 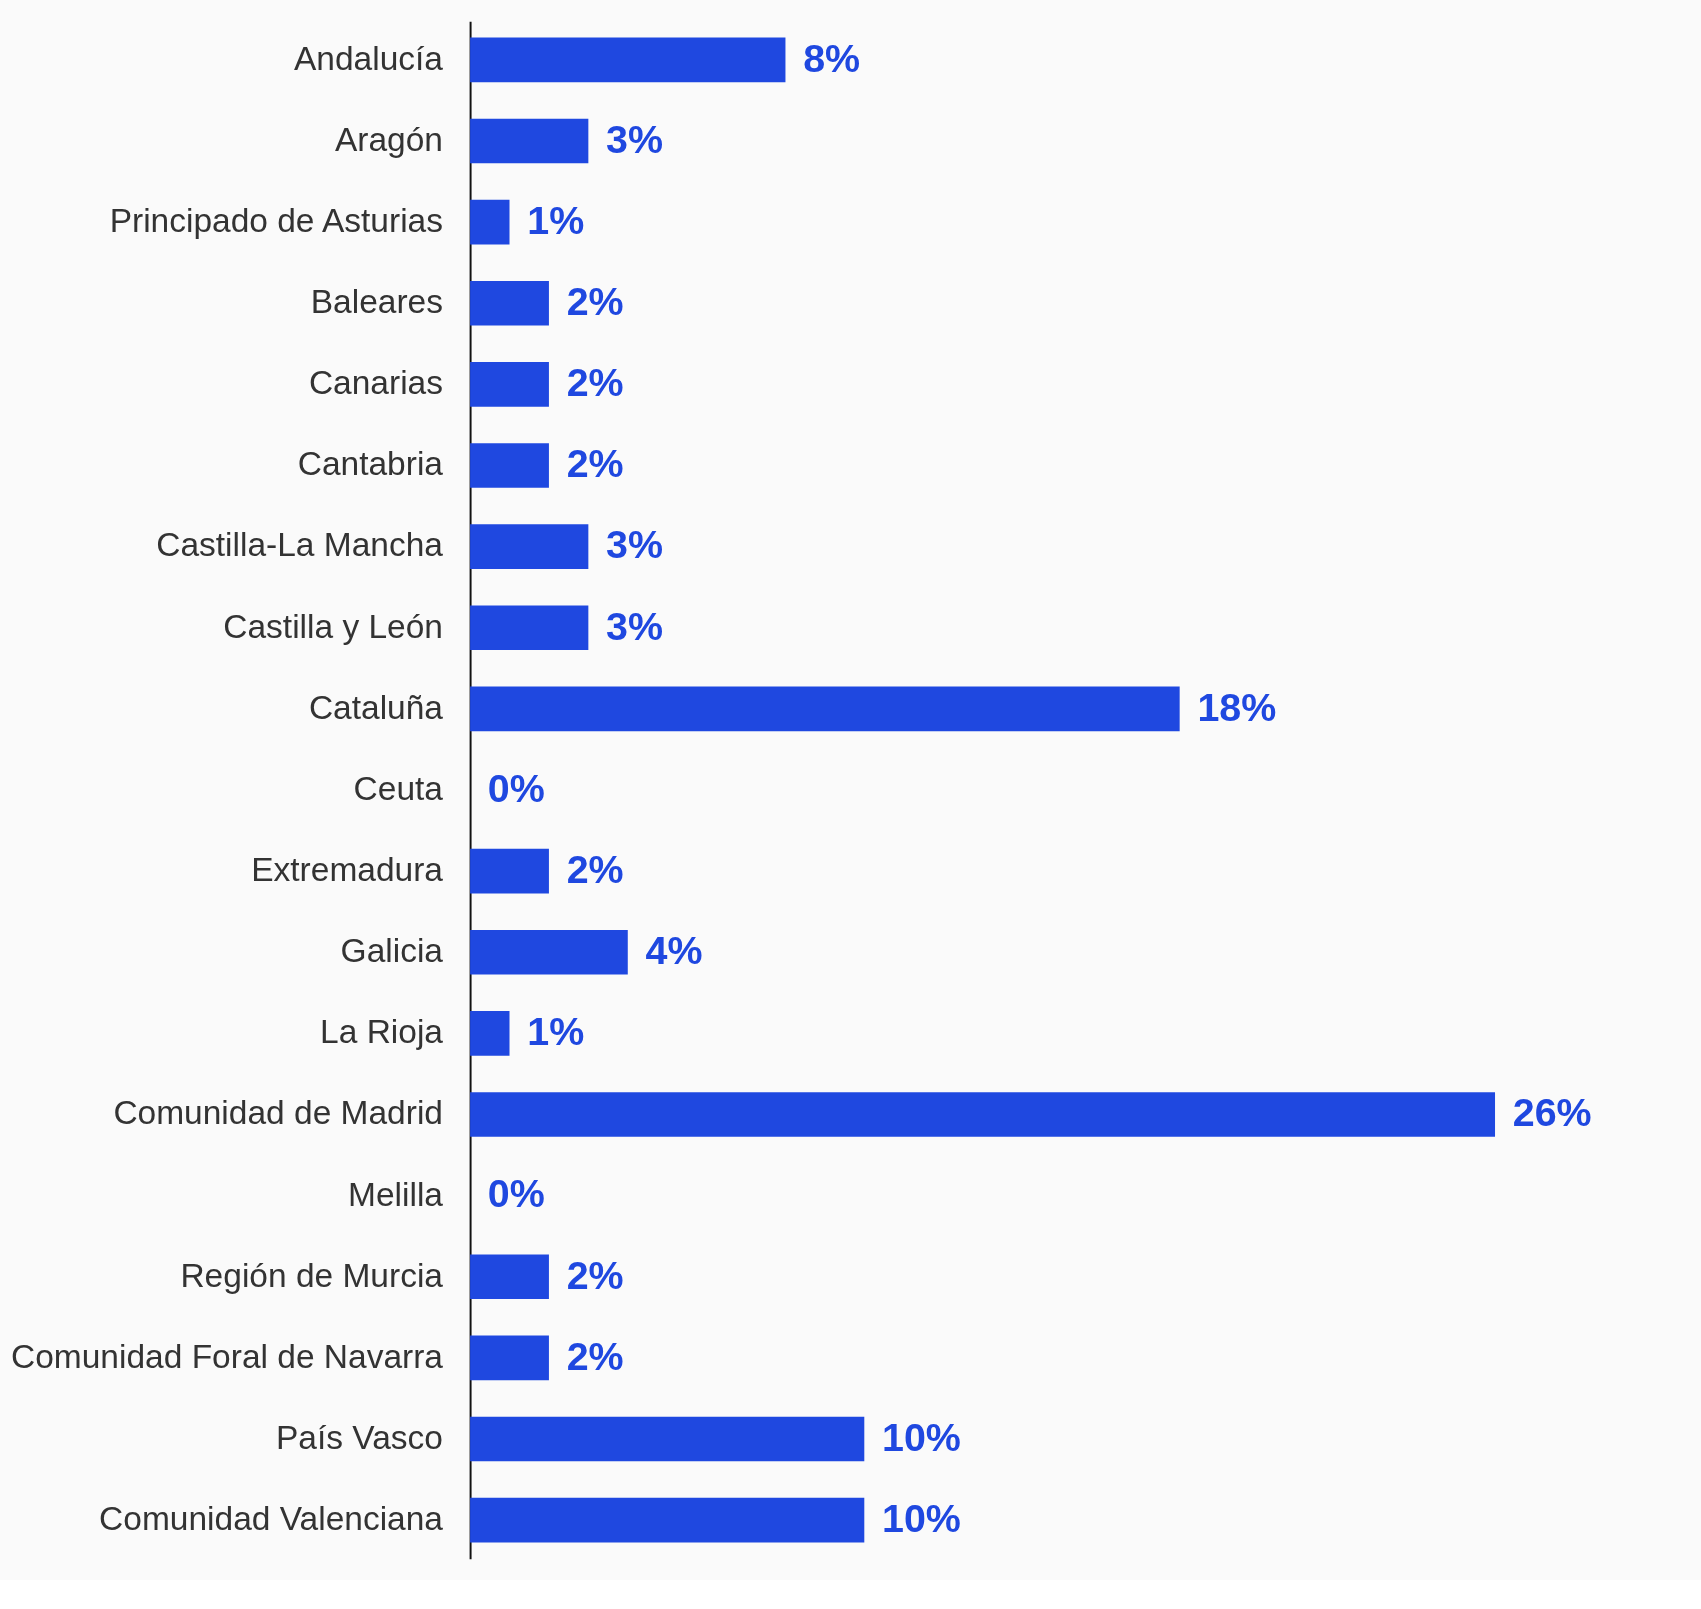 I want to click on y-tick-label: Comunidad Foral de Navarra, so click(x=227, y=1356).